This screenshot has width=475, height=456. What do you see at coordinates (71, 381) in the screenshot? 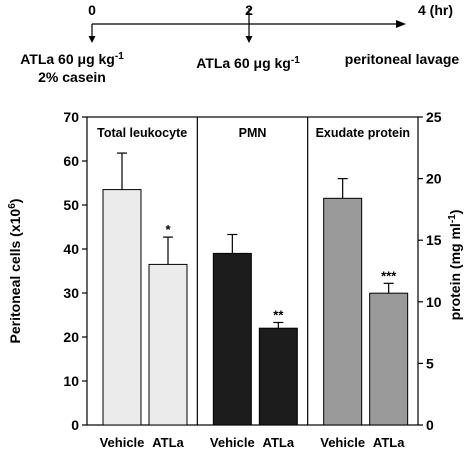
I see `left-axis-tick-label: 10` at bounding box center [71, 381].